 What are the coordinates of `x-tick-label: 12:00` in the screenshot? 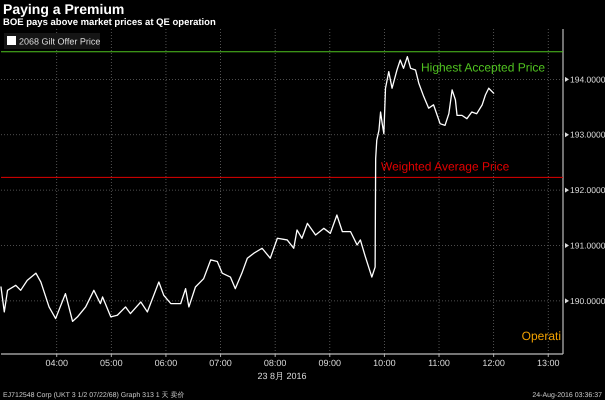 It's located at (493, 363).